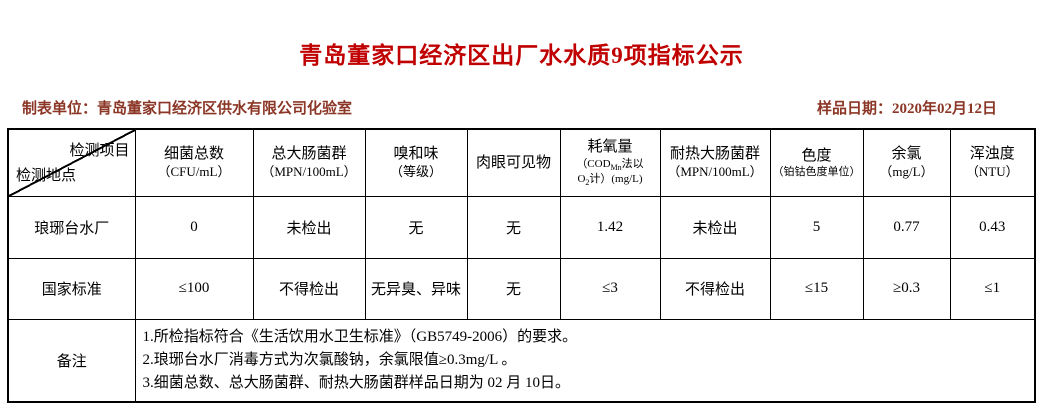  Describe the element at coordinates (71, 288) in the screenshot. I see `row-label: 国家标准` at that location.